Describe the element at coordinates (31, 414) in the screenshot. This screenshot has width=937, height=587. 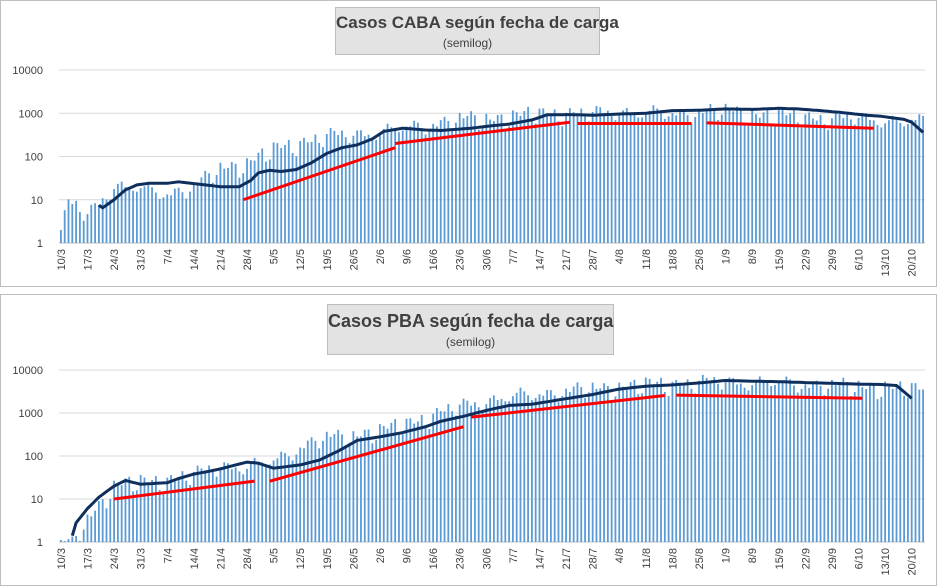
I see `y-tick-label: 1000` at that location.